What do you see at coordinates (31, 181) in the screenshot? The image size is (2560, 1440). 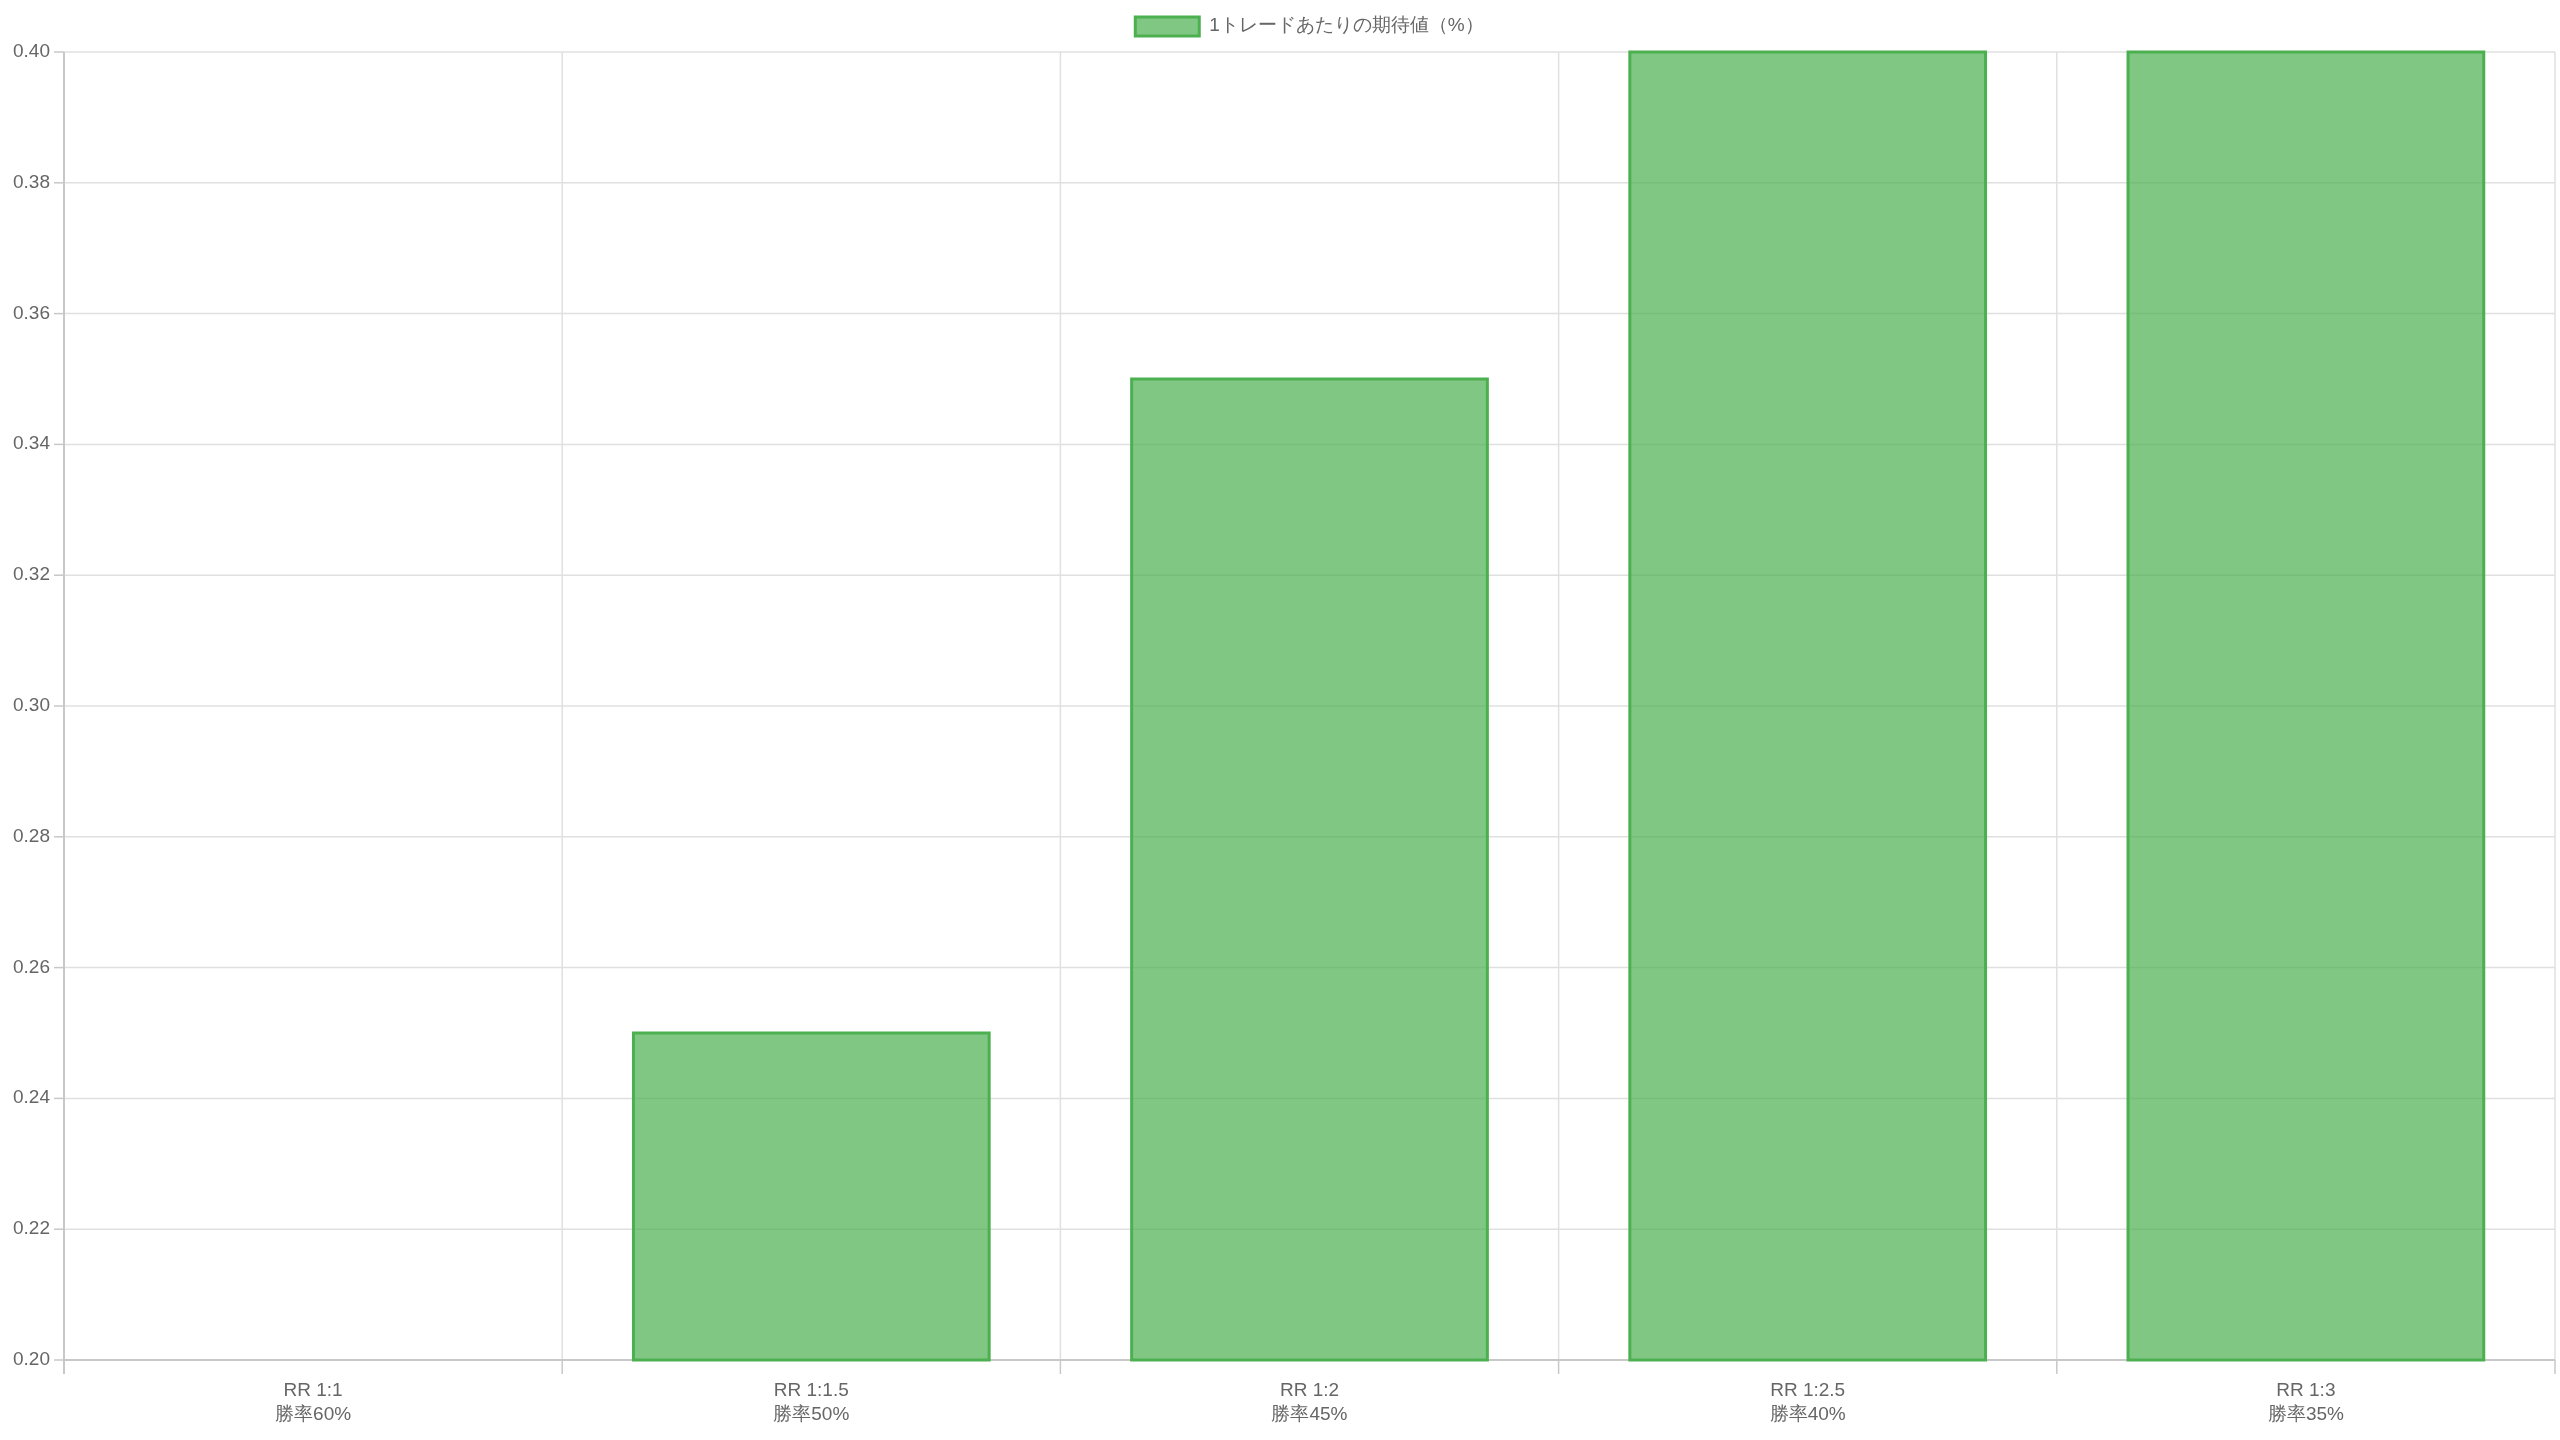 I see `y-tick-label: 0.38` at bounding box center [31, 181].